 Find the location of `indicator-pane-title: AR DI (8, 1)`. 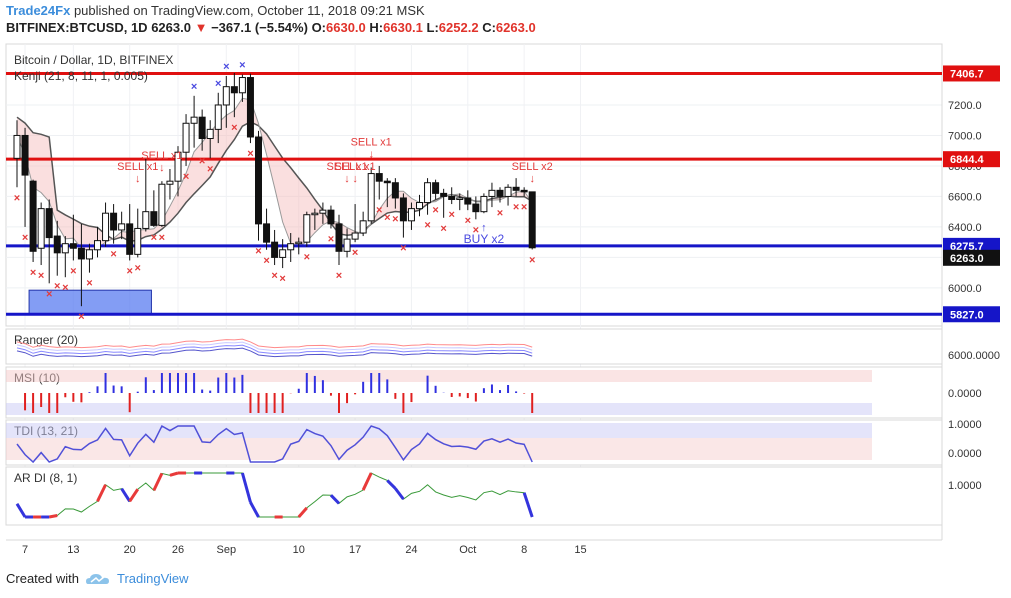

indicator-pane-title: AR DI (8, 1) is located at coordinates (45, 478).